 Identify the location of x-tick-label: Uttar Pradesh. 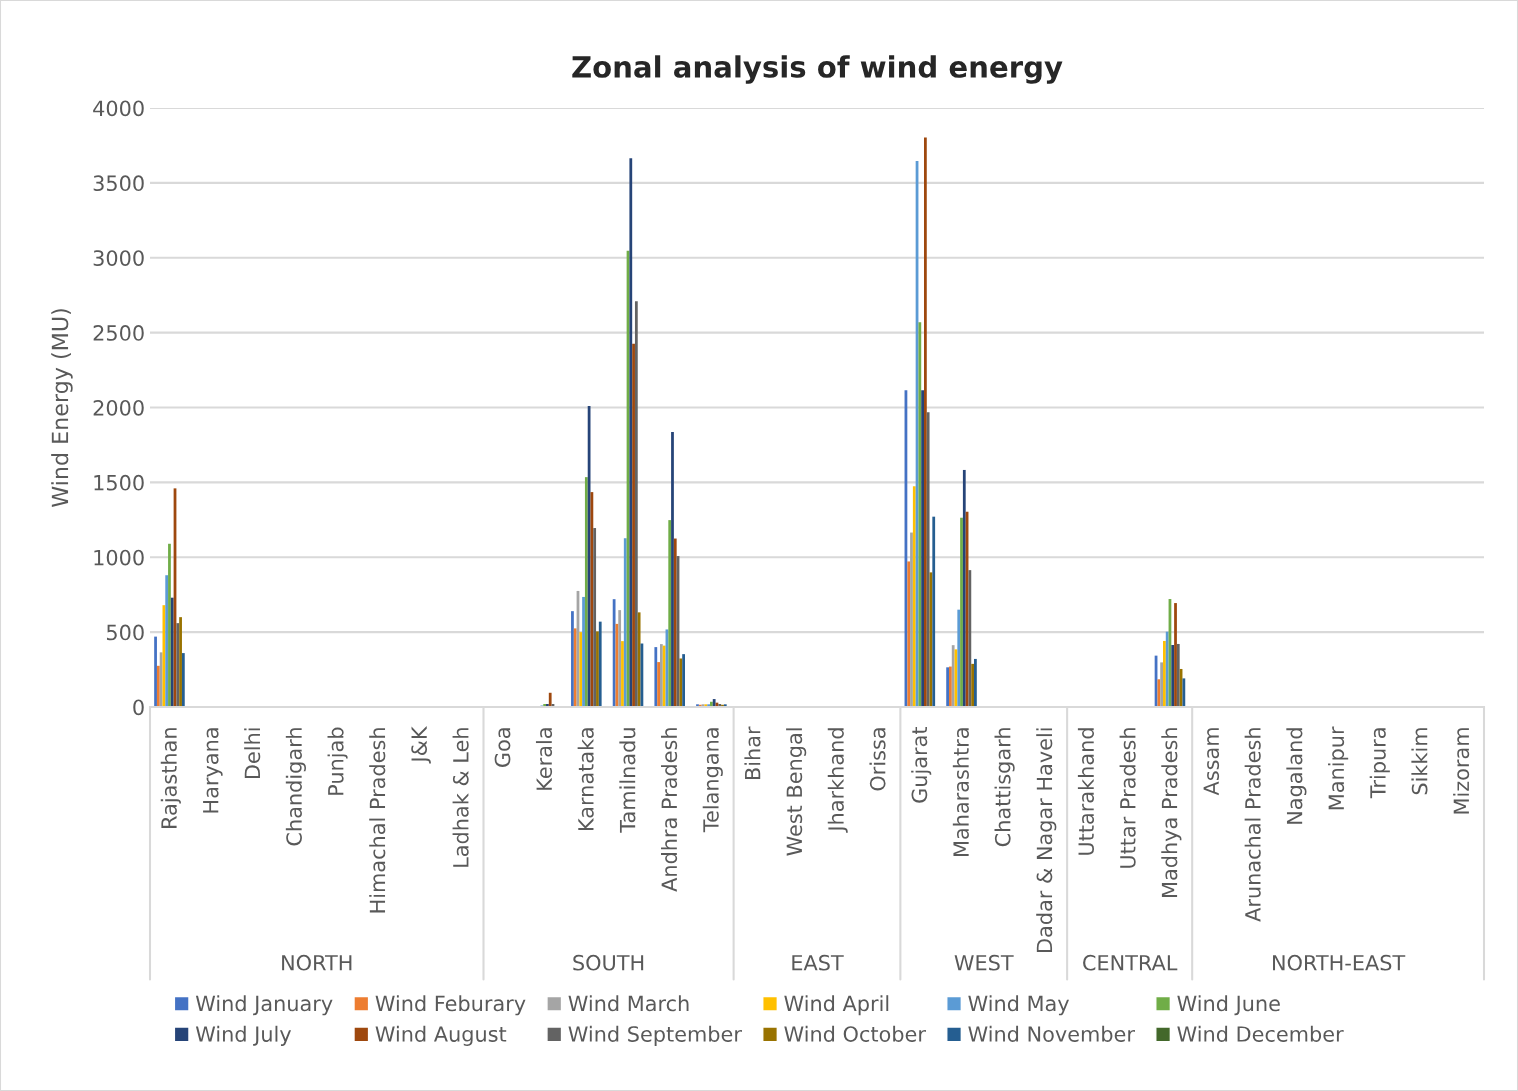
(1127, 798).